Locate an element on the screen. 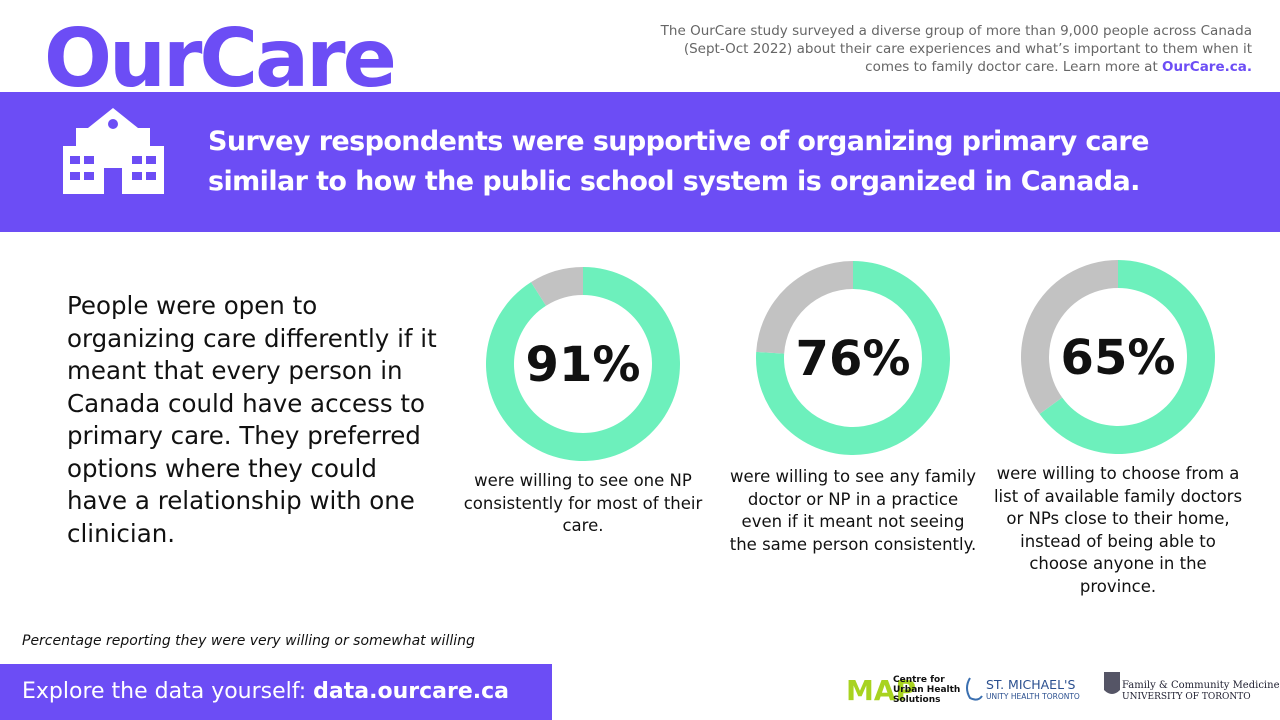  map-mark: MAP is located at coordinates (881, 690).